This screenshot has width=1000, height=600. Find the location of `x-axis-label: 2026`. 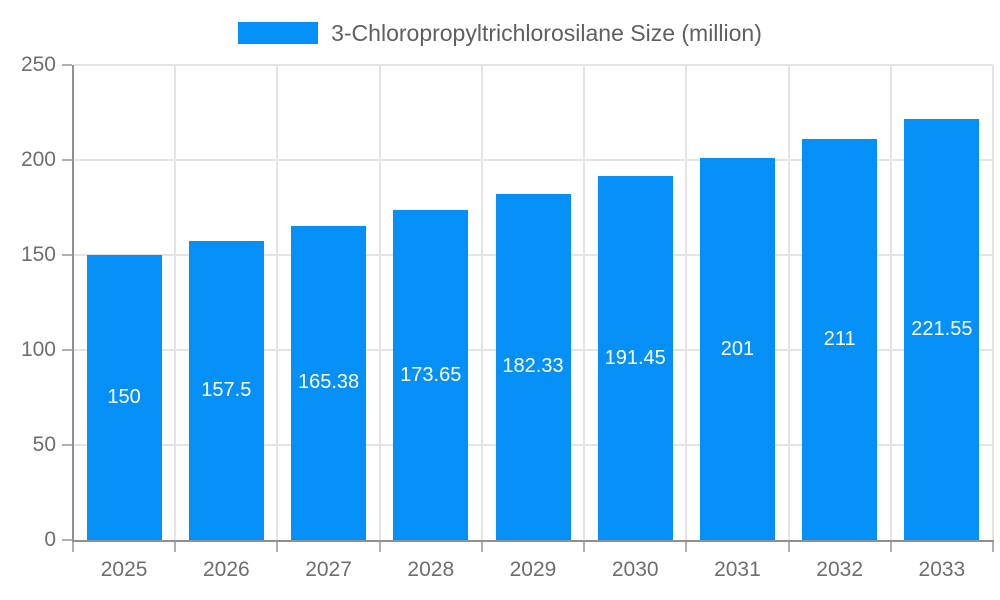

x-axis-label: 2026 is located at coordinates (226, 569).